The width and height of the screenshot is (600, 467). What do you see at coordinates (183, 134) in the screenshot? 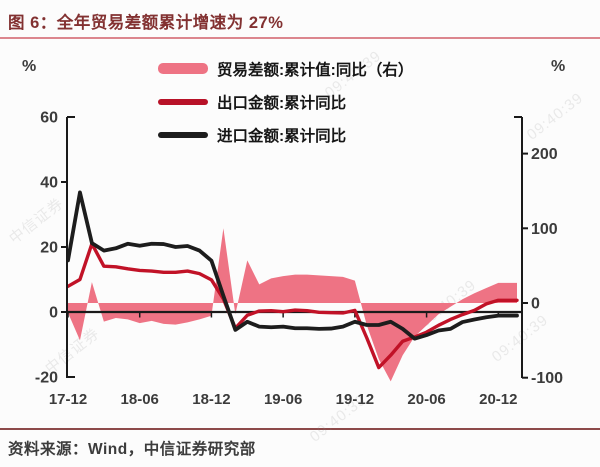
I see `legend-swatch-black-line-icon` at bounding box center [183, 134].